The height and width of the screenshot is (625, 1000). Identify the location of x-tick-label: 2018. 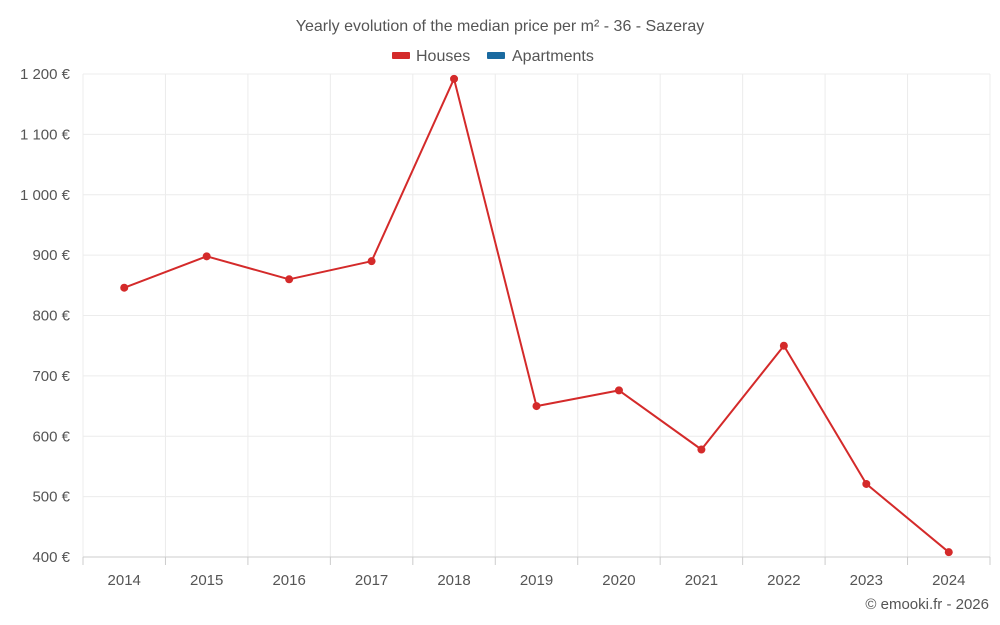
(453, 580).